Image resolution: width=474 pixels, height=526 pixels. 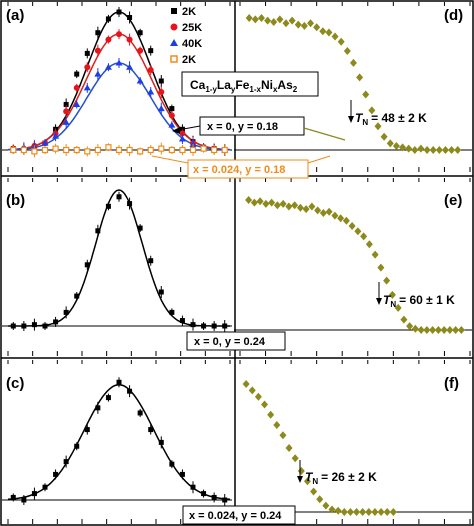 What do you see at coordinates (230, 342) in the screenshot?
I see `sample-label-b: x = 0, y = 0.24` at bounding box center [230, 342].